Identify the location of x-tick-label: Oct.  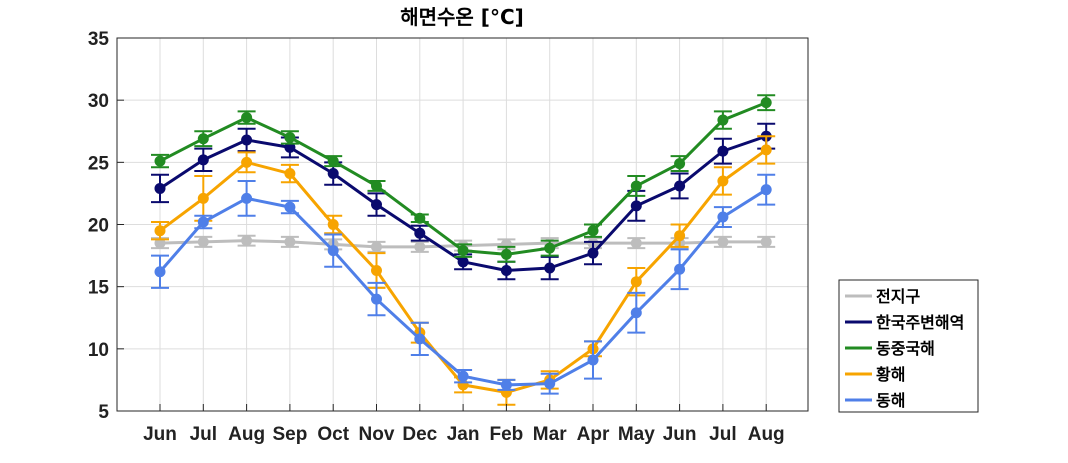
(333, 434).